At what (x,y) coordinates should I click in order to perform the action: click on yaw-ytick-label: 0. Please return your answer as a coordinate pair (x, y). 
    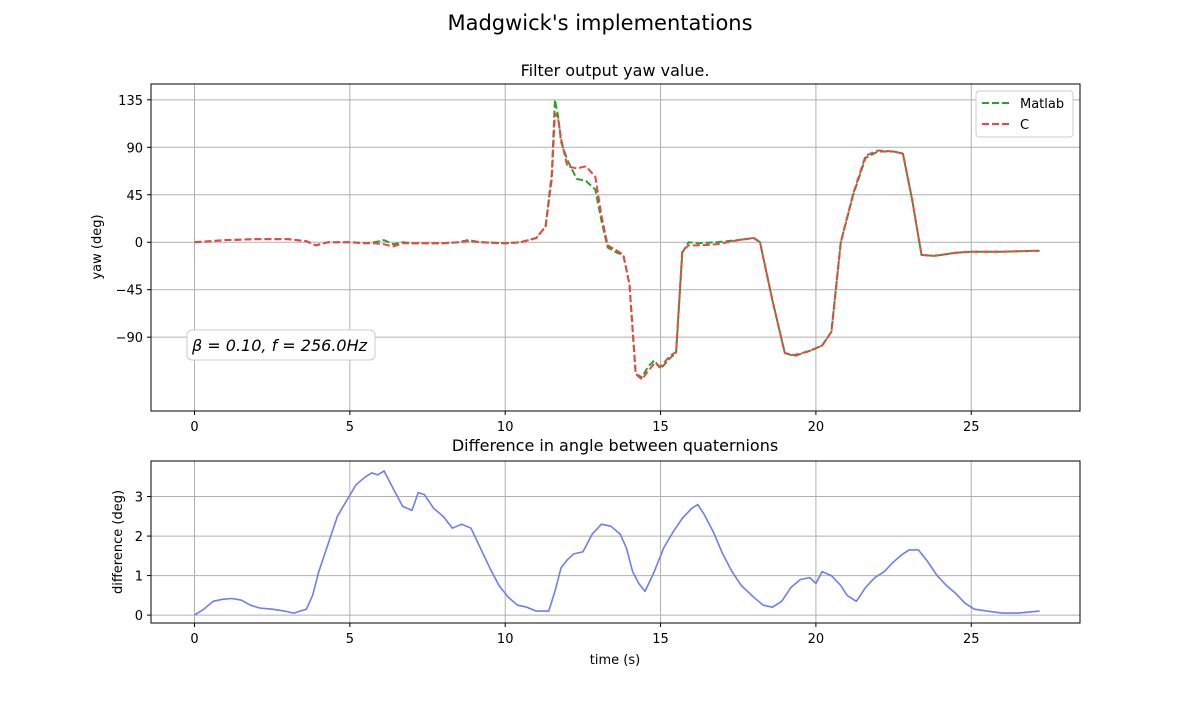
    Looking at the image, I should click on (139, 243).